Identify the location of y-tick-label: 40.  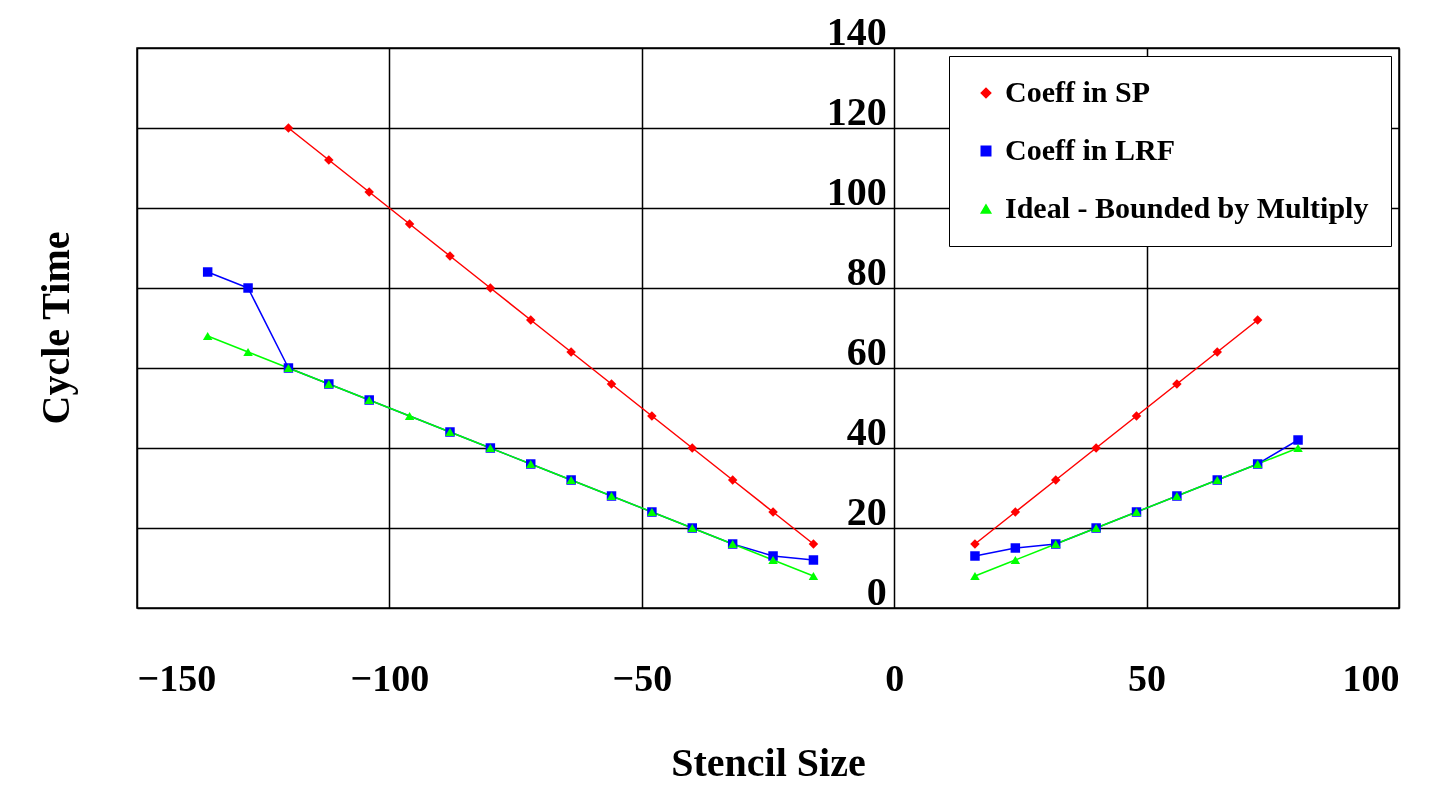
(866, 431).